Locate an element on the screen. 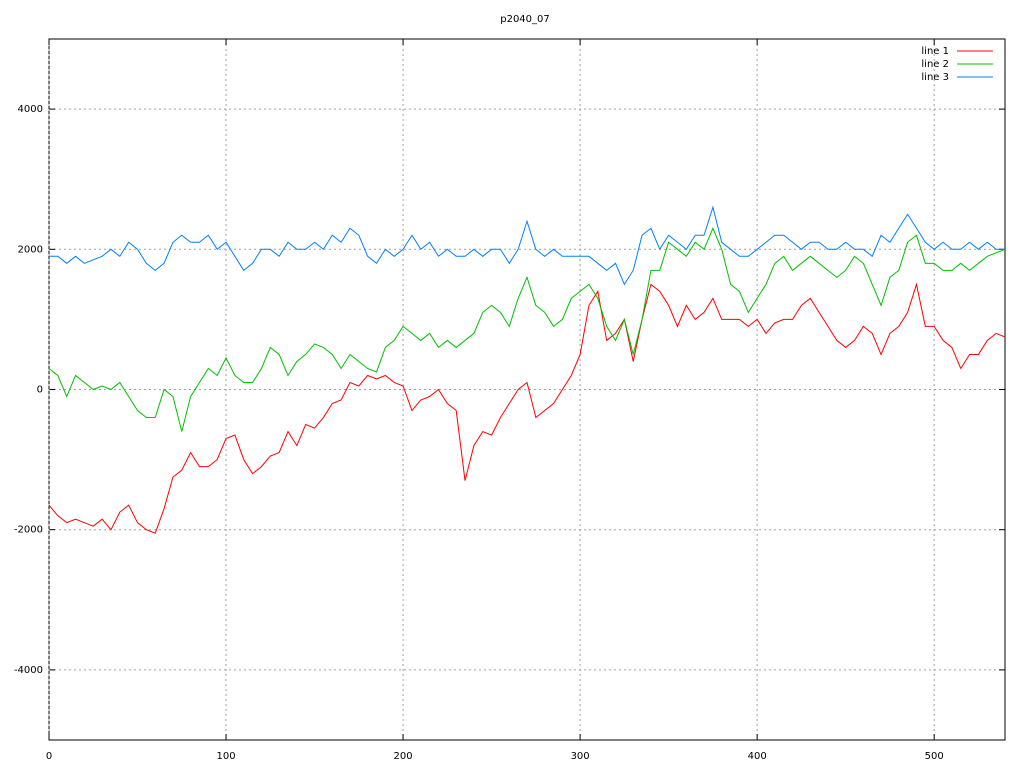 This screenshot has height=768, width=1024. x-tick-label: 0 is located at coordinates (49, 756).